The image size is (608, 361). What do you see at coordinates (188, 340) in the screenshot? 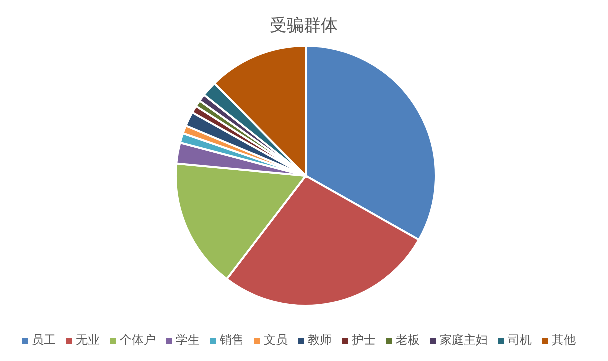
I see `legend-label: 学生` at bounding box center [188, 340].